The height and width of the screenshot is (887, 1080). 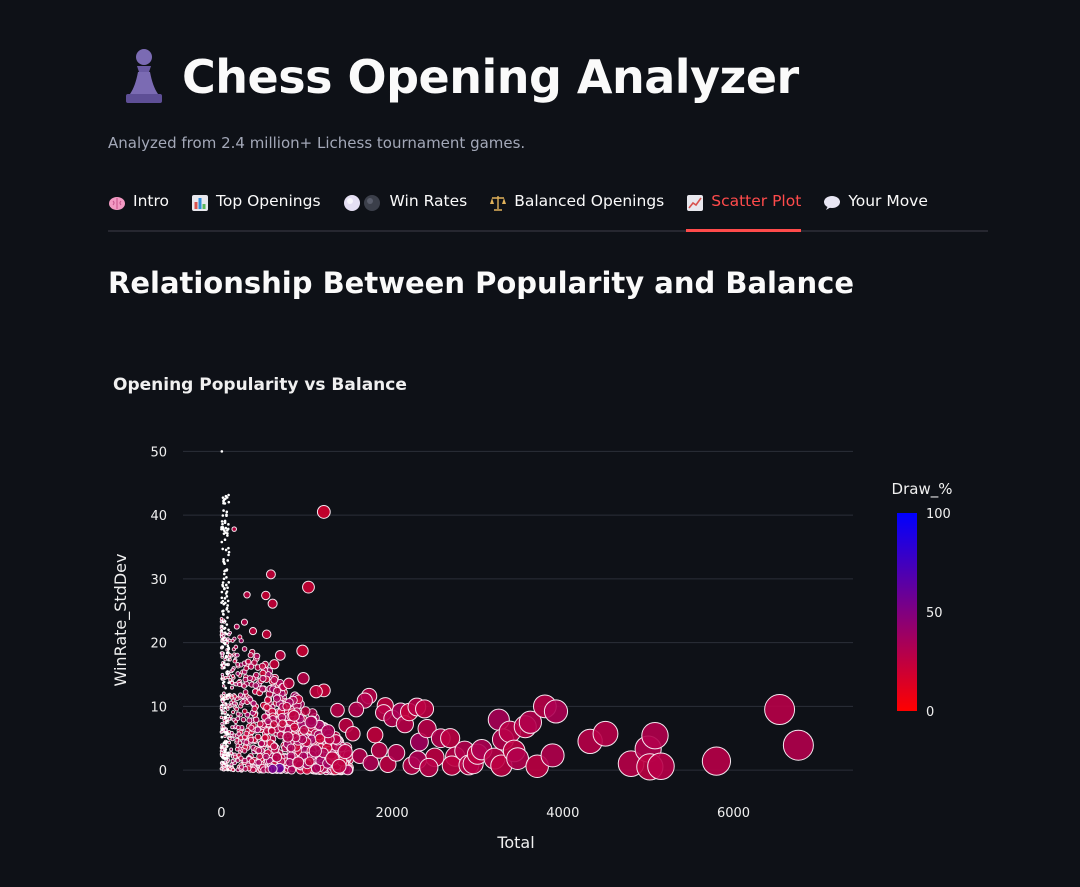 I want to click on tab-balanced-openings: Balanced Openings, so click(x=576, y=209).